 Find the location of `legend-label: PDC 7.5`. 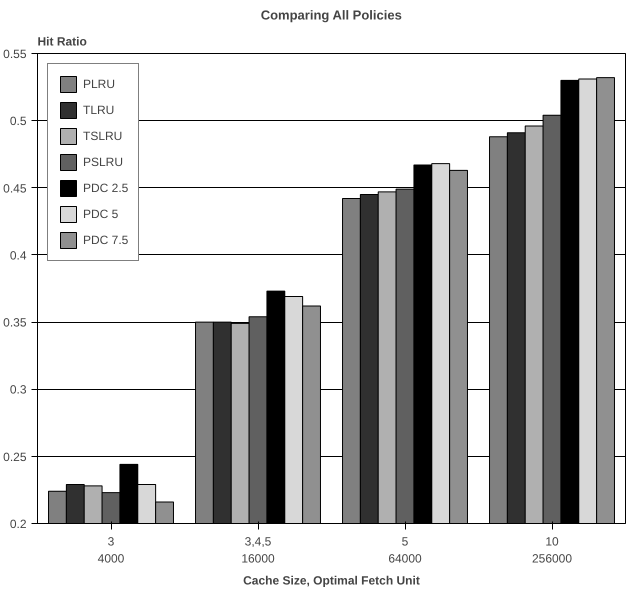

legend-label: PDC 7.5 is located at coordinates (105, 240).